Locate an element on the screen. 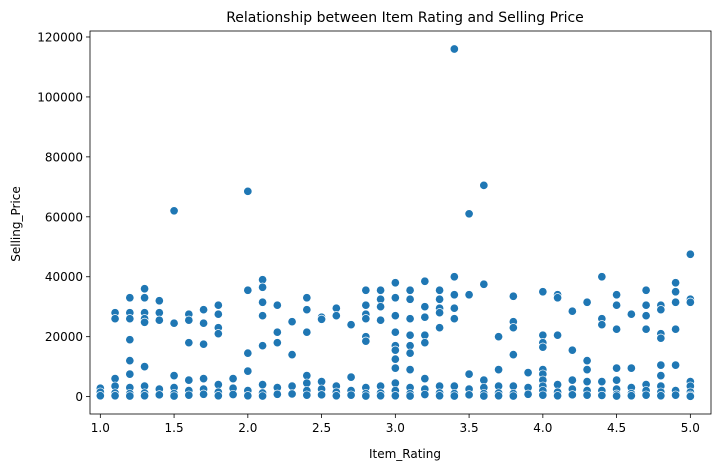 The height and width of the screenshot is (468, 722). y-tick-label: 40000 is located at coordinates (64, 277).